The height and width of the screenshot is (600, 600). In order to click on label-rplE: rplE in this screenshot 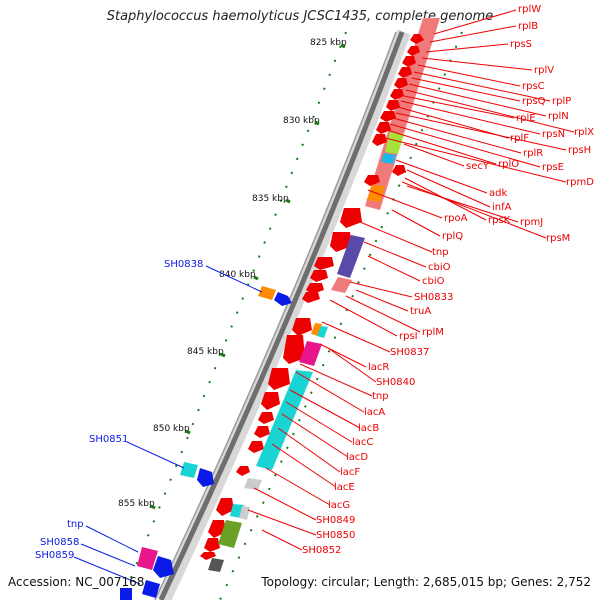, I will do `click(526, 118)`.